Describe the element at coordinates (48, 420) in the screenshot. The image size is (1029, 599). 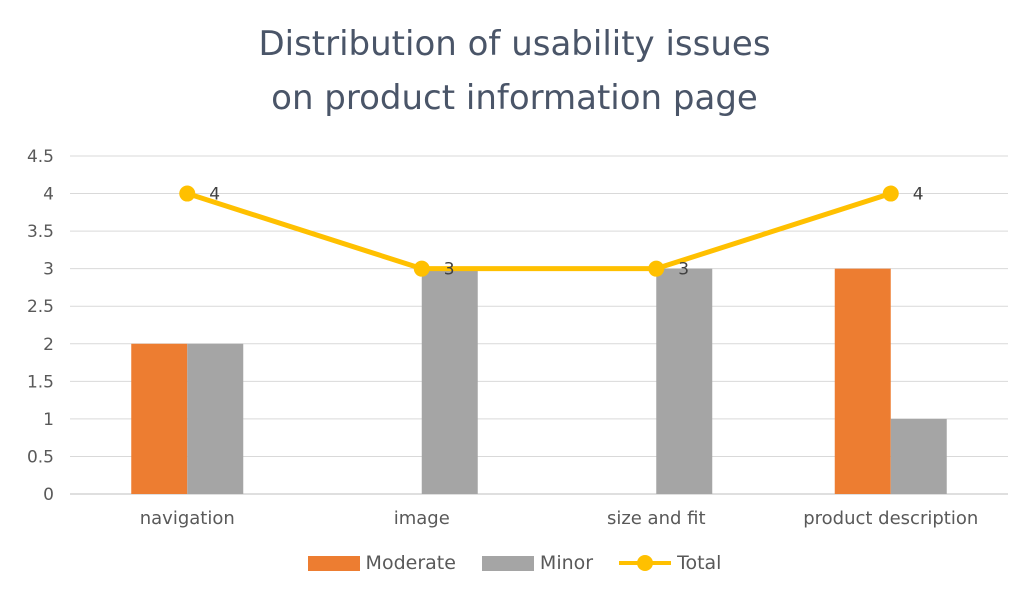
I see `y-tick-label: 1` at that location.